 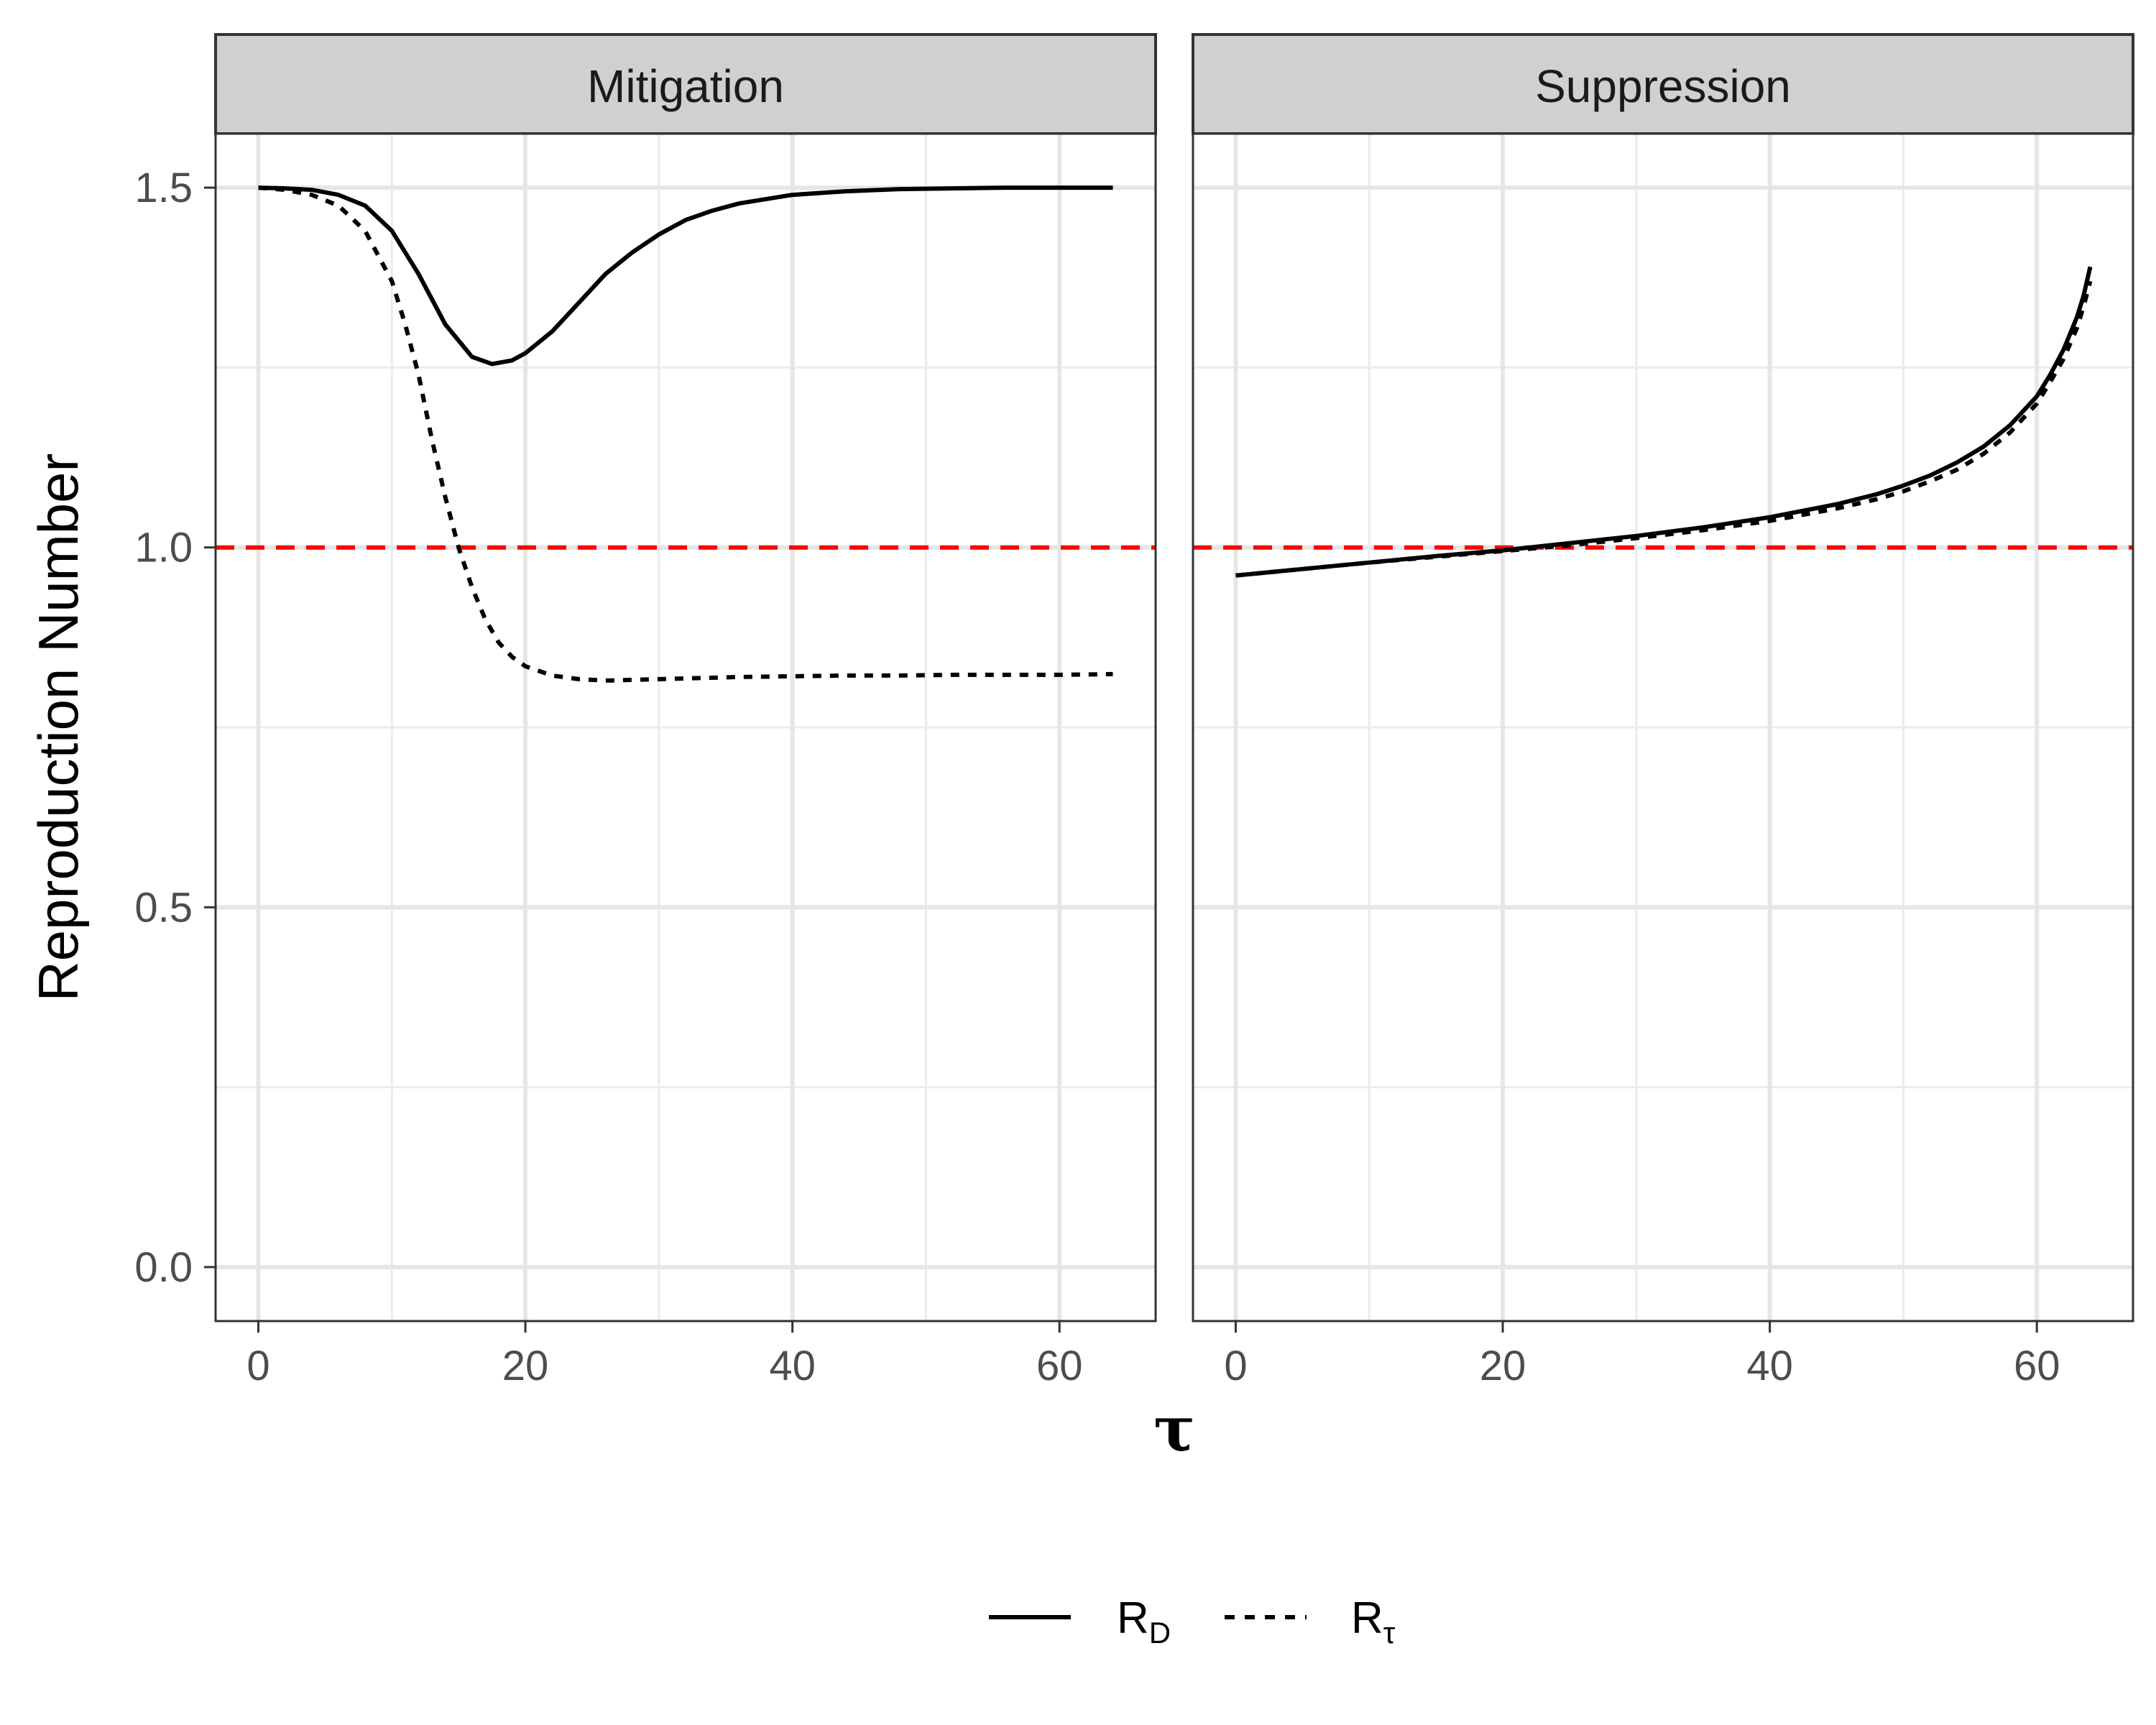 I want to click on strip-title-mitigation: Mitigation, so click(x=685, y=86).